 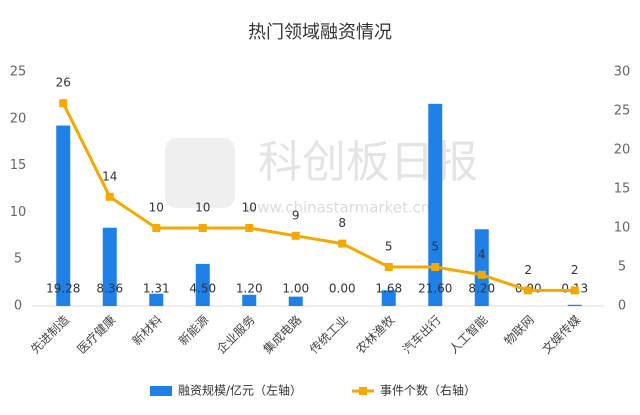 What do you see at coordinates (147, 330) in the screenshot?
I see `x-tick-label: 新材料` at bounding box center [147, 330].